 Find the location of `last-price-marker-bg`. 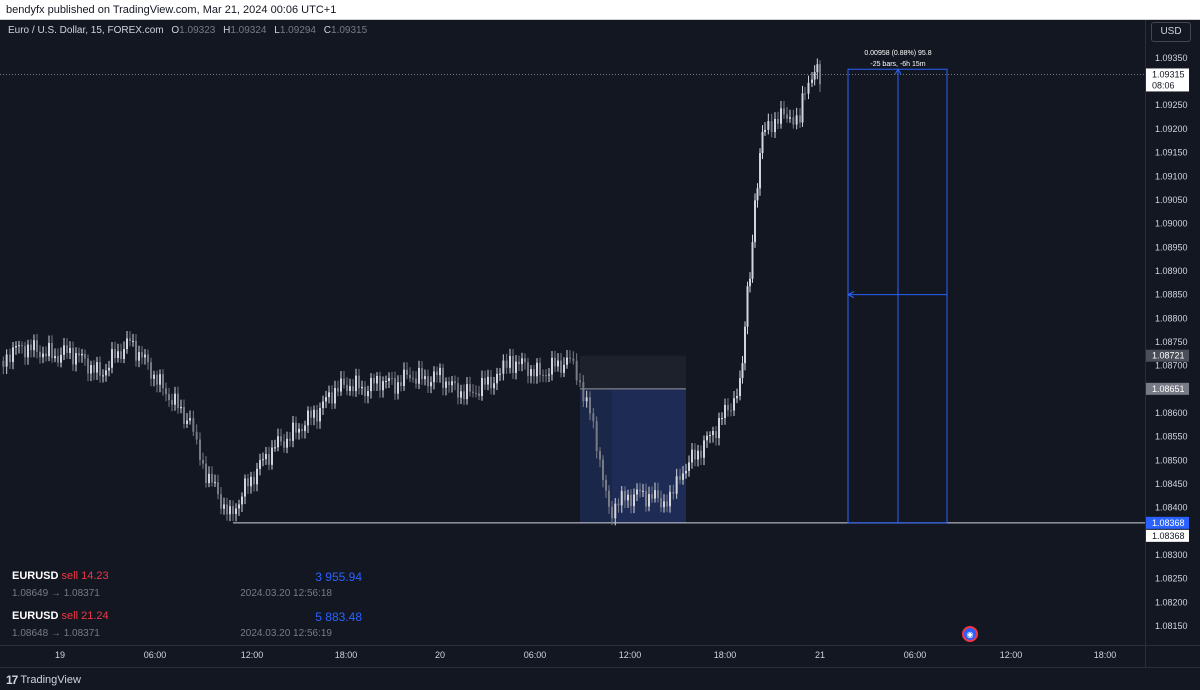

last-price-marker-bg is located at coordinates (1167, 74).